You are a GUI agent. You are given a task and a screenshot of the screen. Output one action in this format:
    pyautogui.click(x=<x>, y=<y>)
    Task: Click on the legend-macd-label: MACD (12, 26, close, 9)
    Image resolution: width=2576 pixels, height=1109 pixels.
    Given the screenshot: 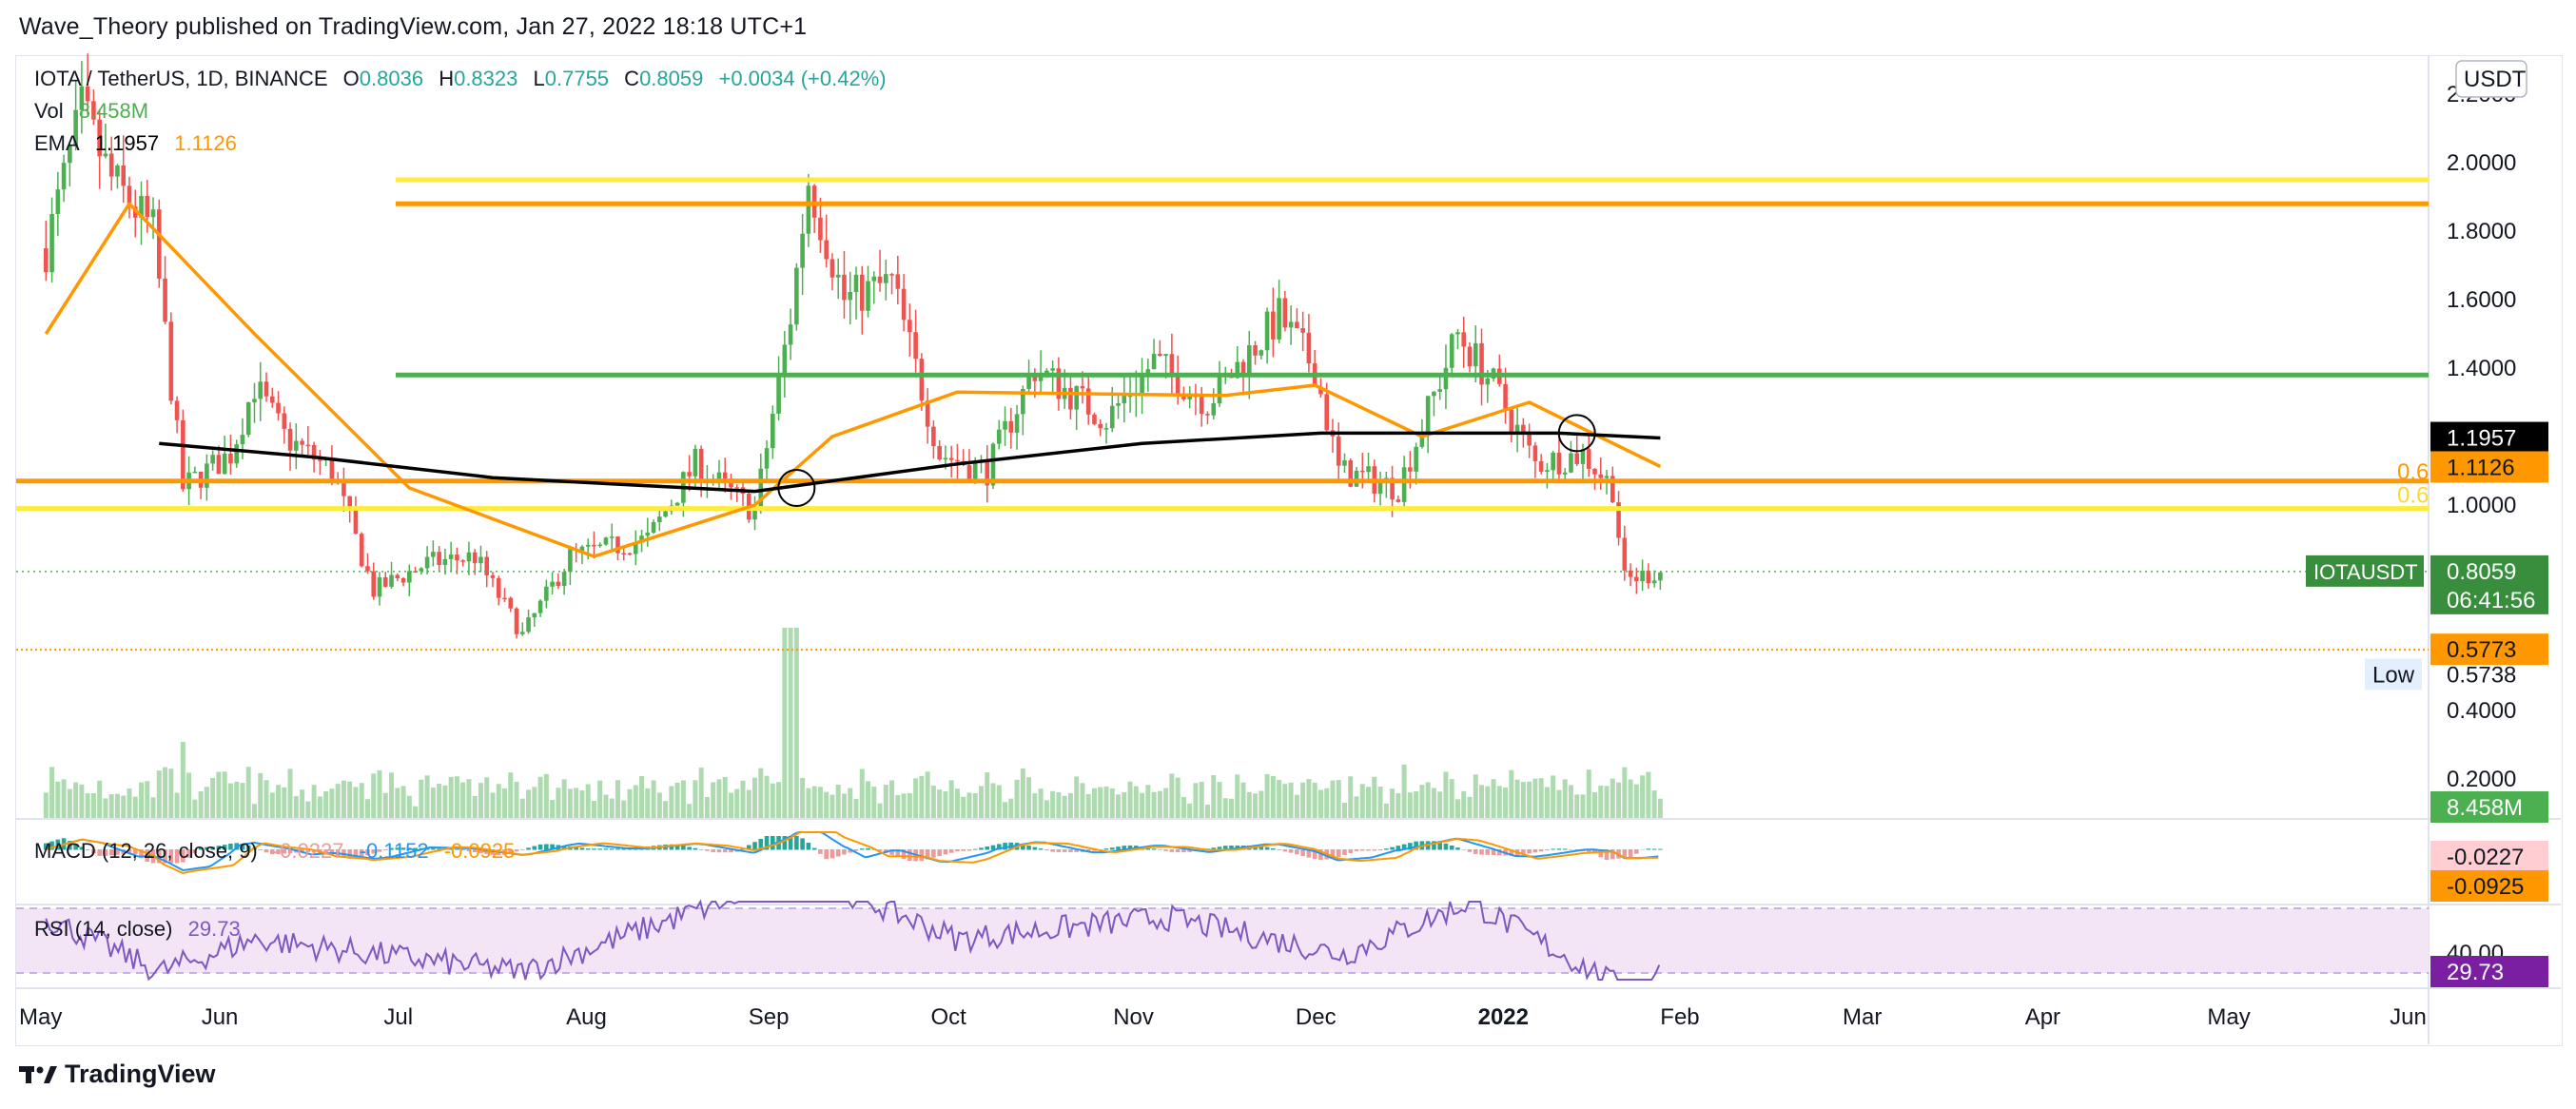 What is the action you would take?
    pyautogui.click(x=146, y=851)
    